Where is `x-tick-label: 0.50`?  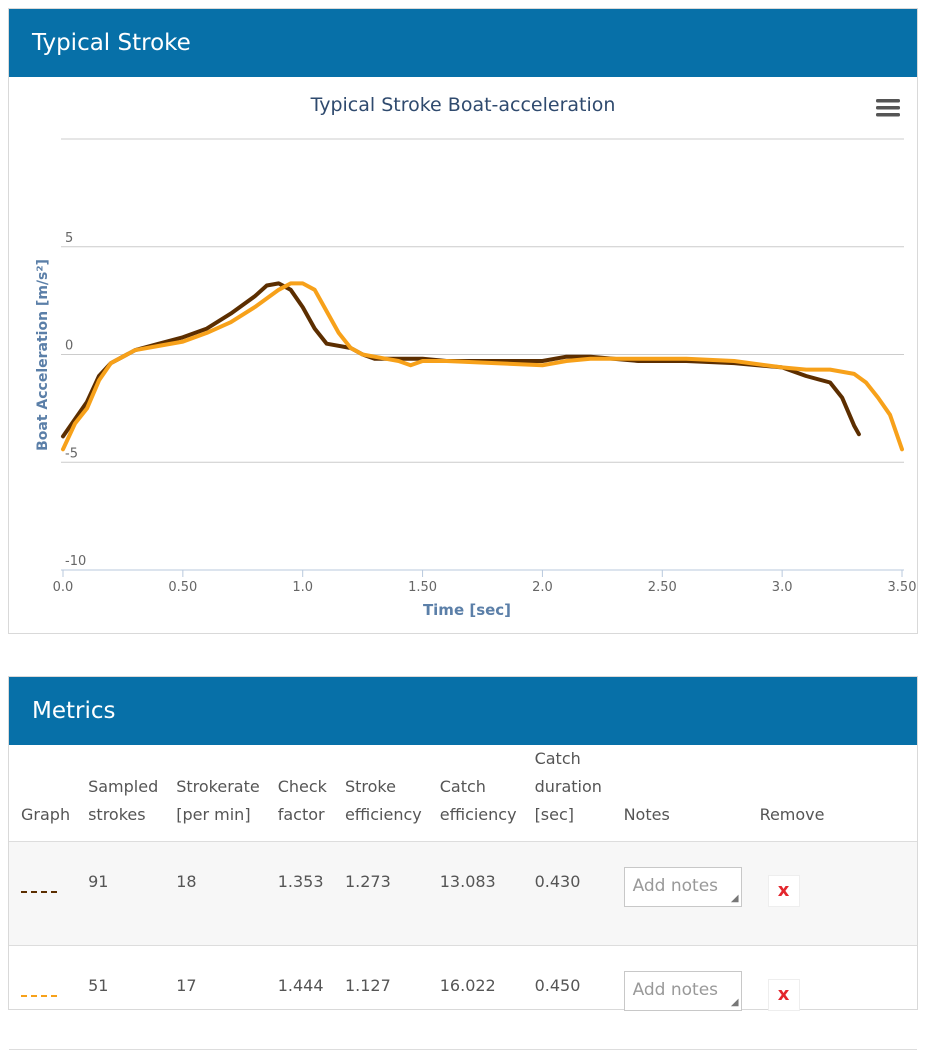
x-tick-label: 0.50 is located at coordinates (182, 587).